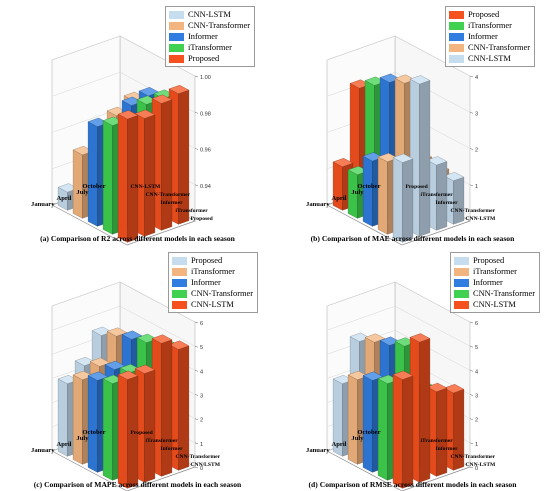  Describe the element at coordinates (205, 151) in the screenshot. I see `z-tick-0-96: 0.96` at that location.